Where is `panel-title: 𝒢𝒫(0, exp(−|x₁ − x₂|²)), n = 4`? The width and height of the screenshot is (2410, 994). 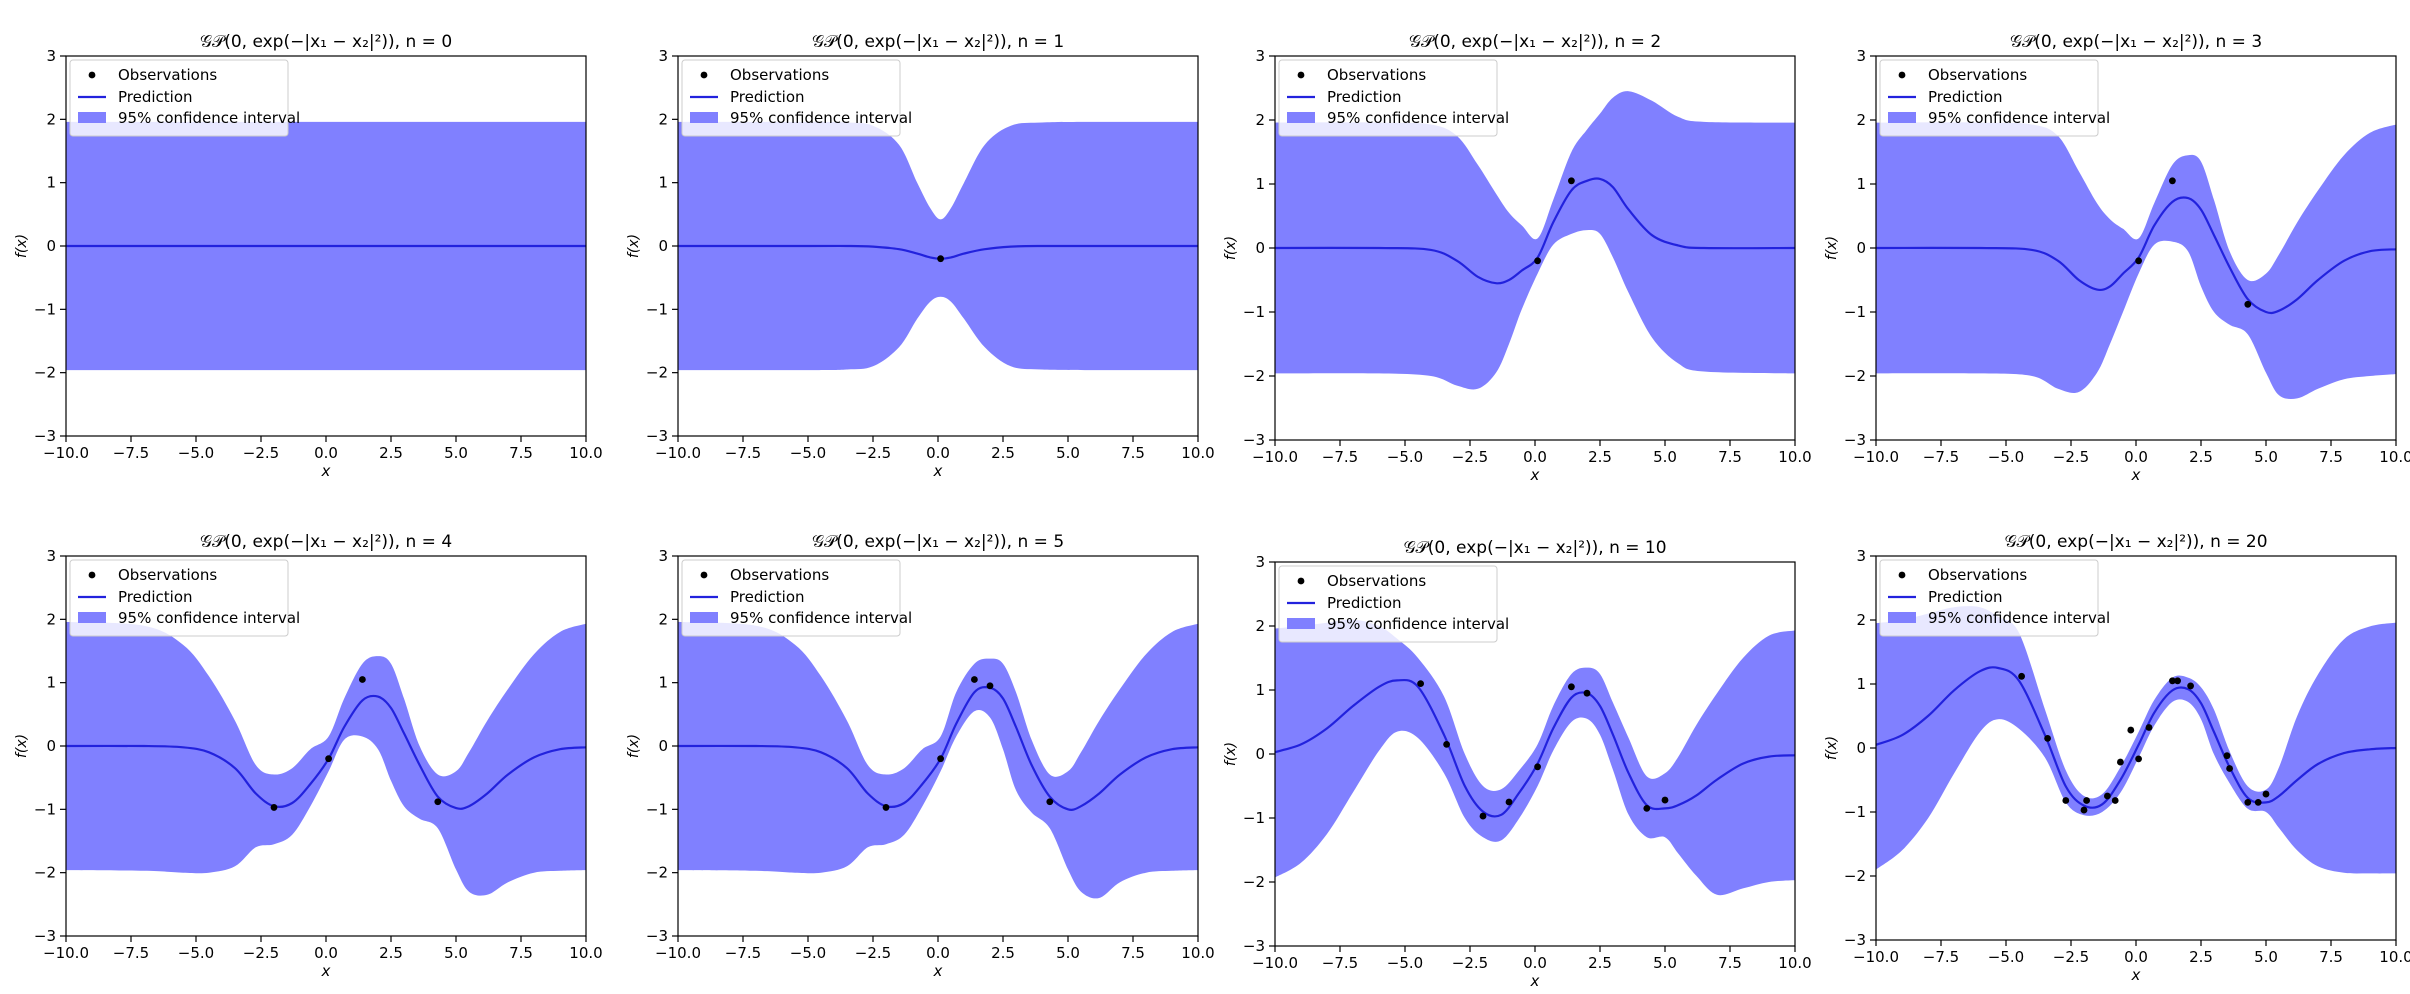
panel-title: 𝒢𝒫(0, exp(−|x₁ − x₂|²)), n = 4 is located at coordinates (326, 542).